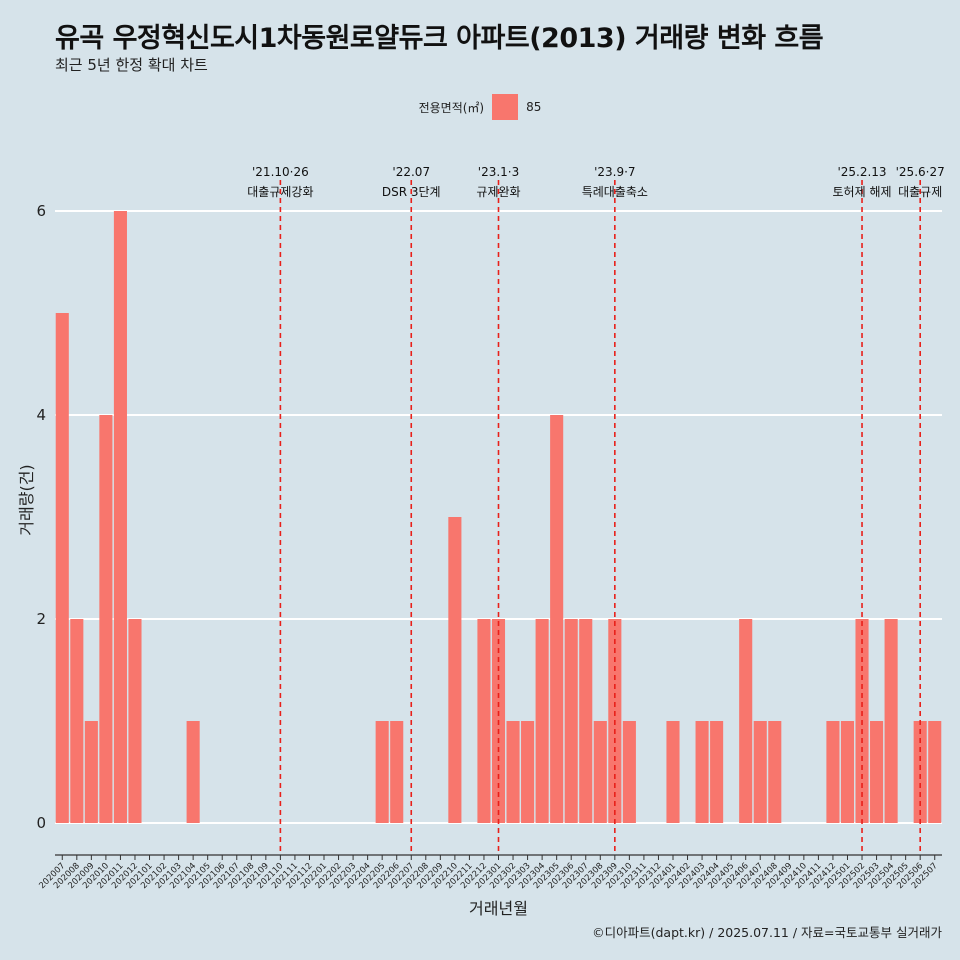  I want to click on legend: 전용면적(㎡) 85, so click(480, 107).